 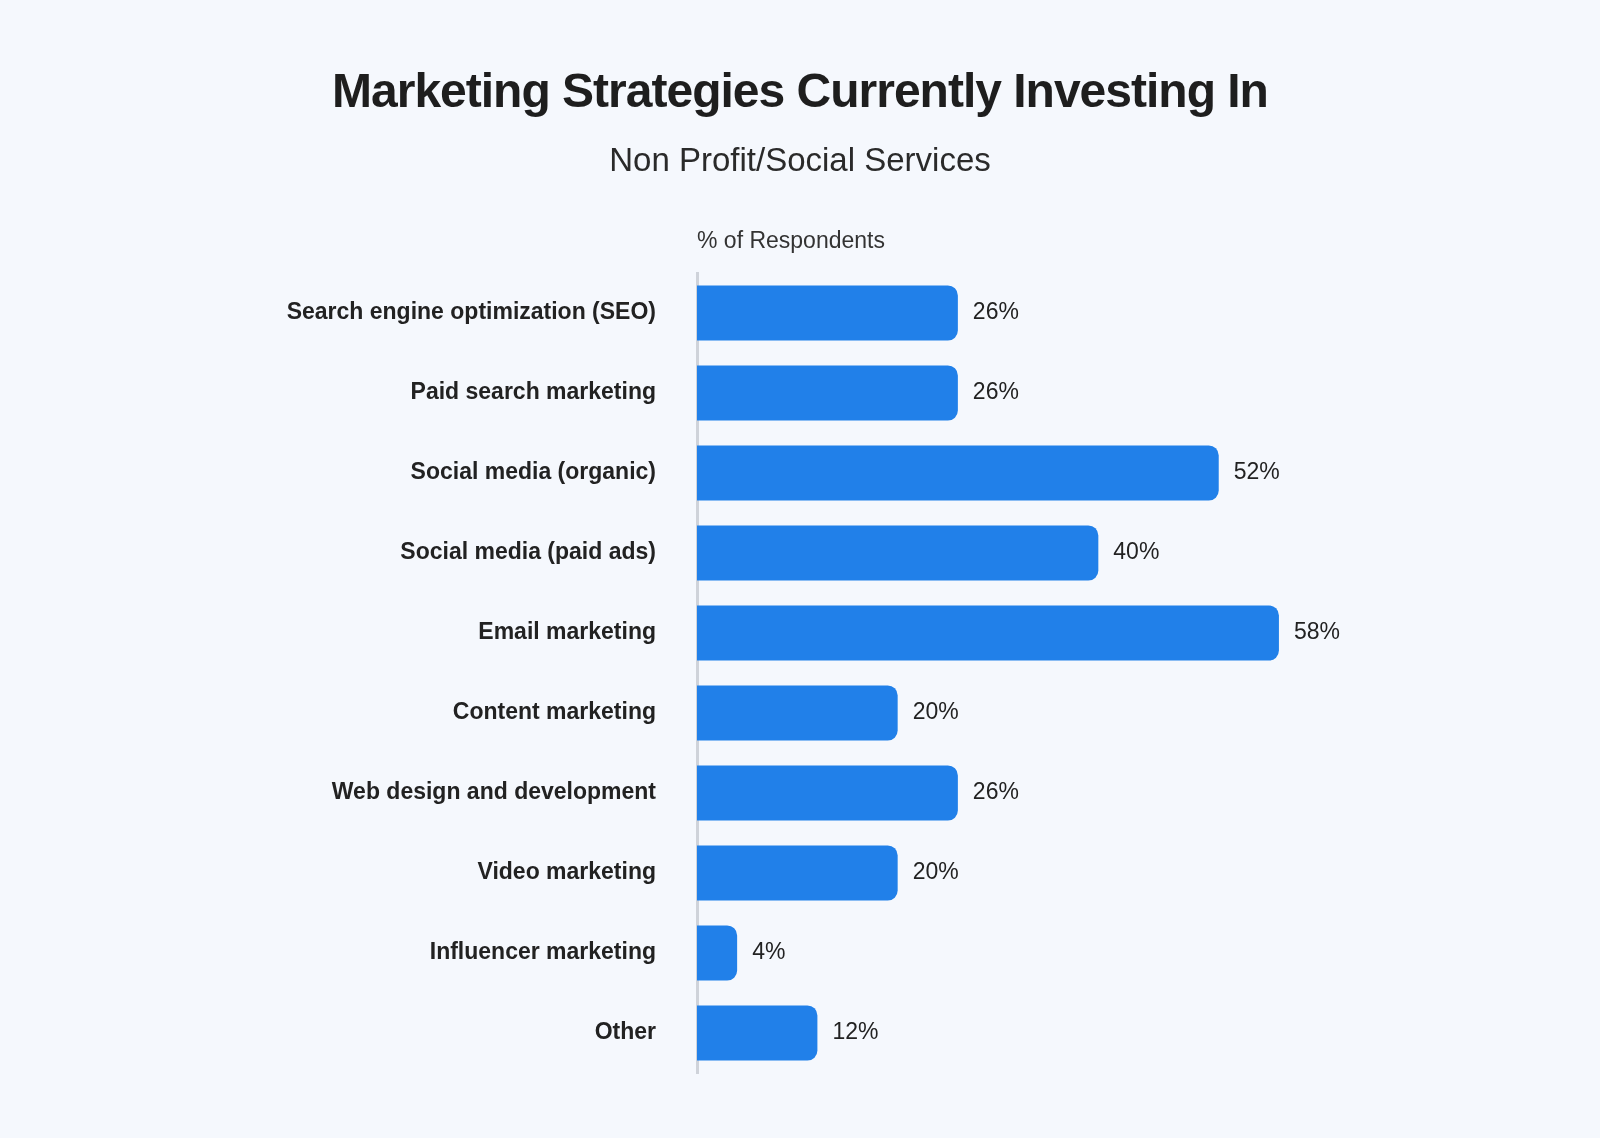 I want to click on y-tick-label: Content marketing, so click(x=554, y=711).